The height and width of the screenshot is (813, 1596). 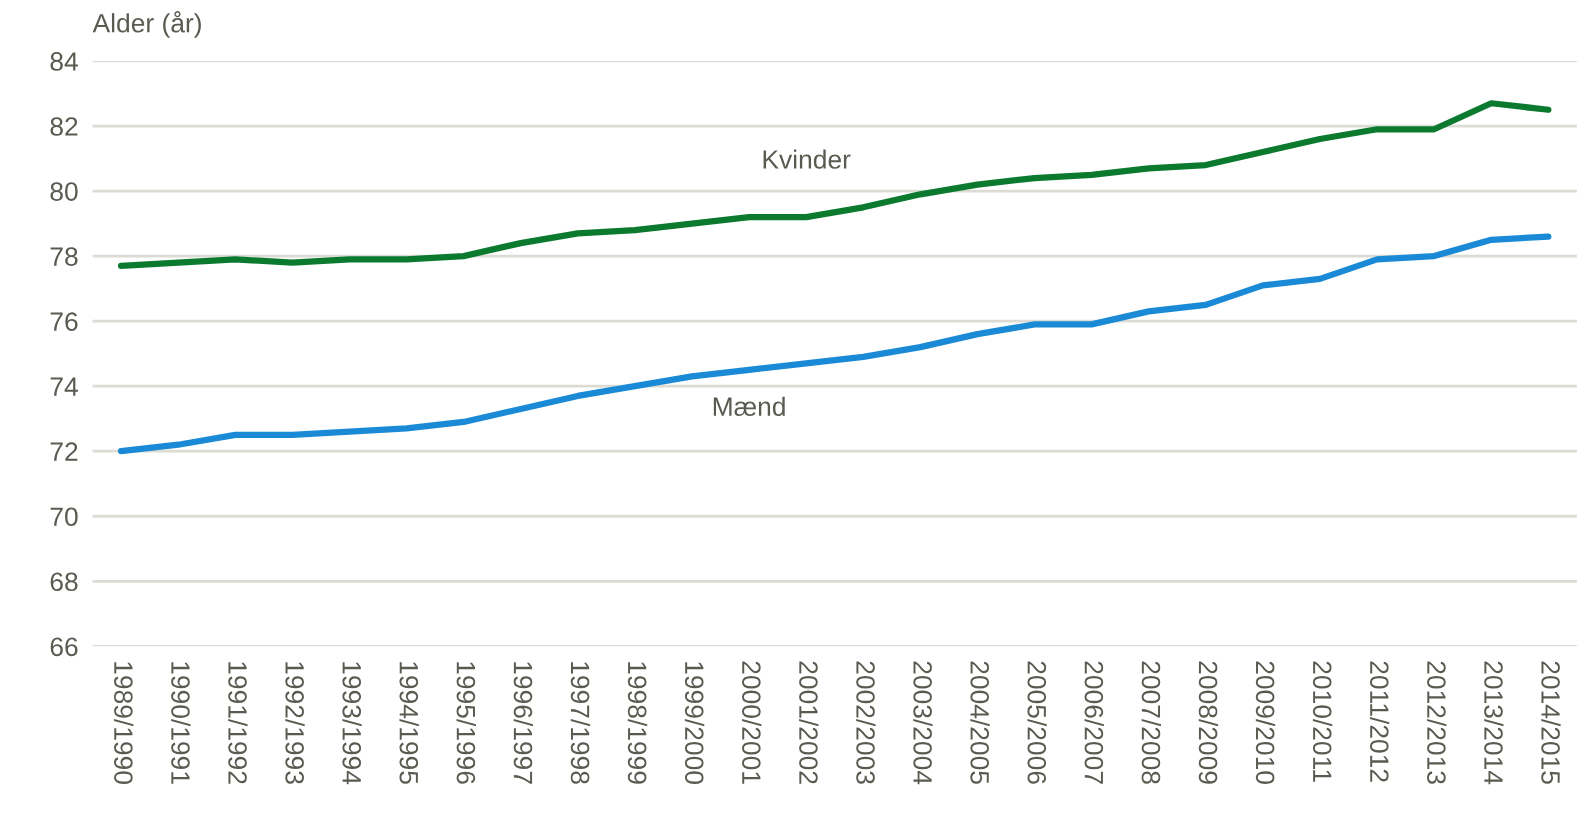 I want to click on x-tick-label: 1989/1990, so click(x=124, y=723).